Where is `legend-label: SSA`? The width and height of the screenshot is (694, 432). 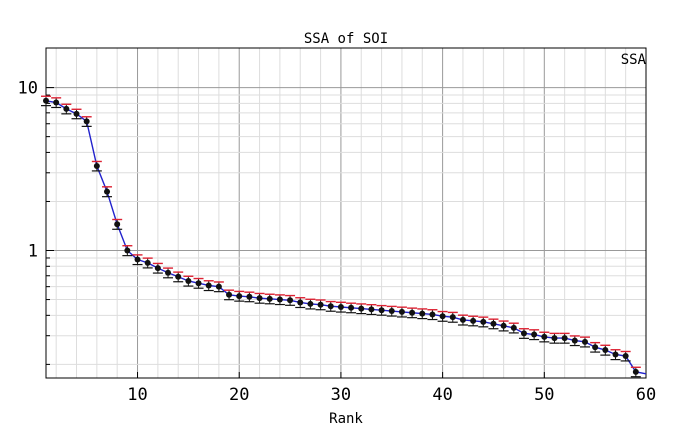 legend-label: SSA is located at coordinates (634, 60).